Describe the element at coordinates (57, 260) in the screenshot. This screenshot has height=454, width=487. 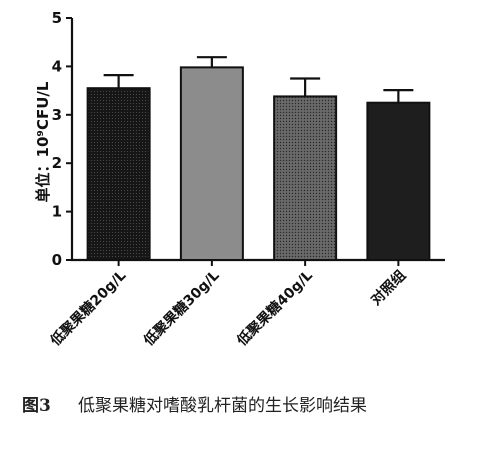
I see `y-tick-label: 0` at that location.